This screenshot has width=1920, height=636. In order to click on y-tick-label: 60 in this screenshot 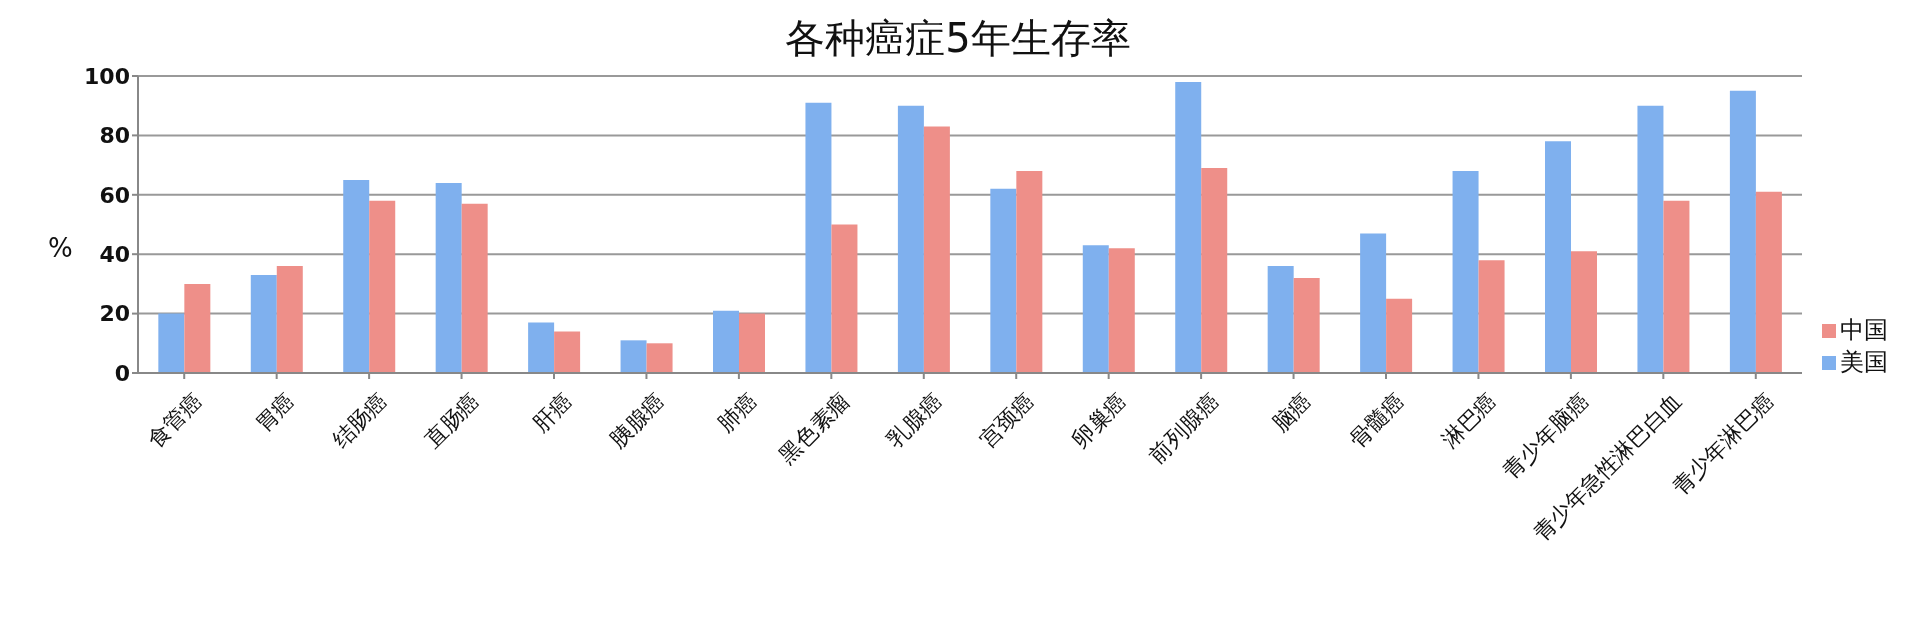, I will do `click(114, 195)`.